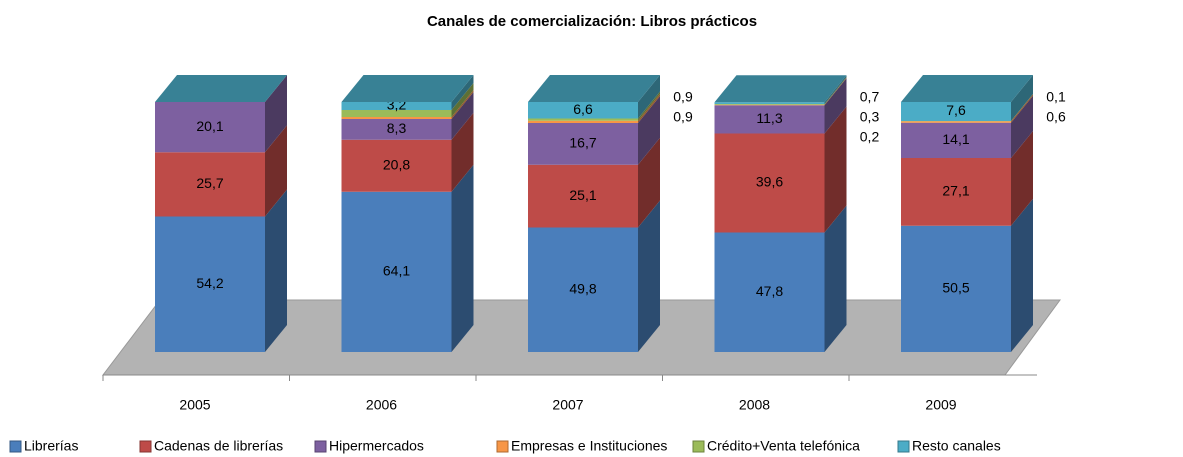  Describe the element at coordinates (870, 97) in the screenshot. I see `data-label: 0,7` at that location.